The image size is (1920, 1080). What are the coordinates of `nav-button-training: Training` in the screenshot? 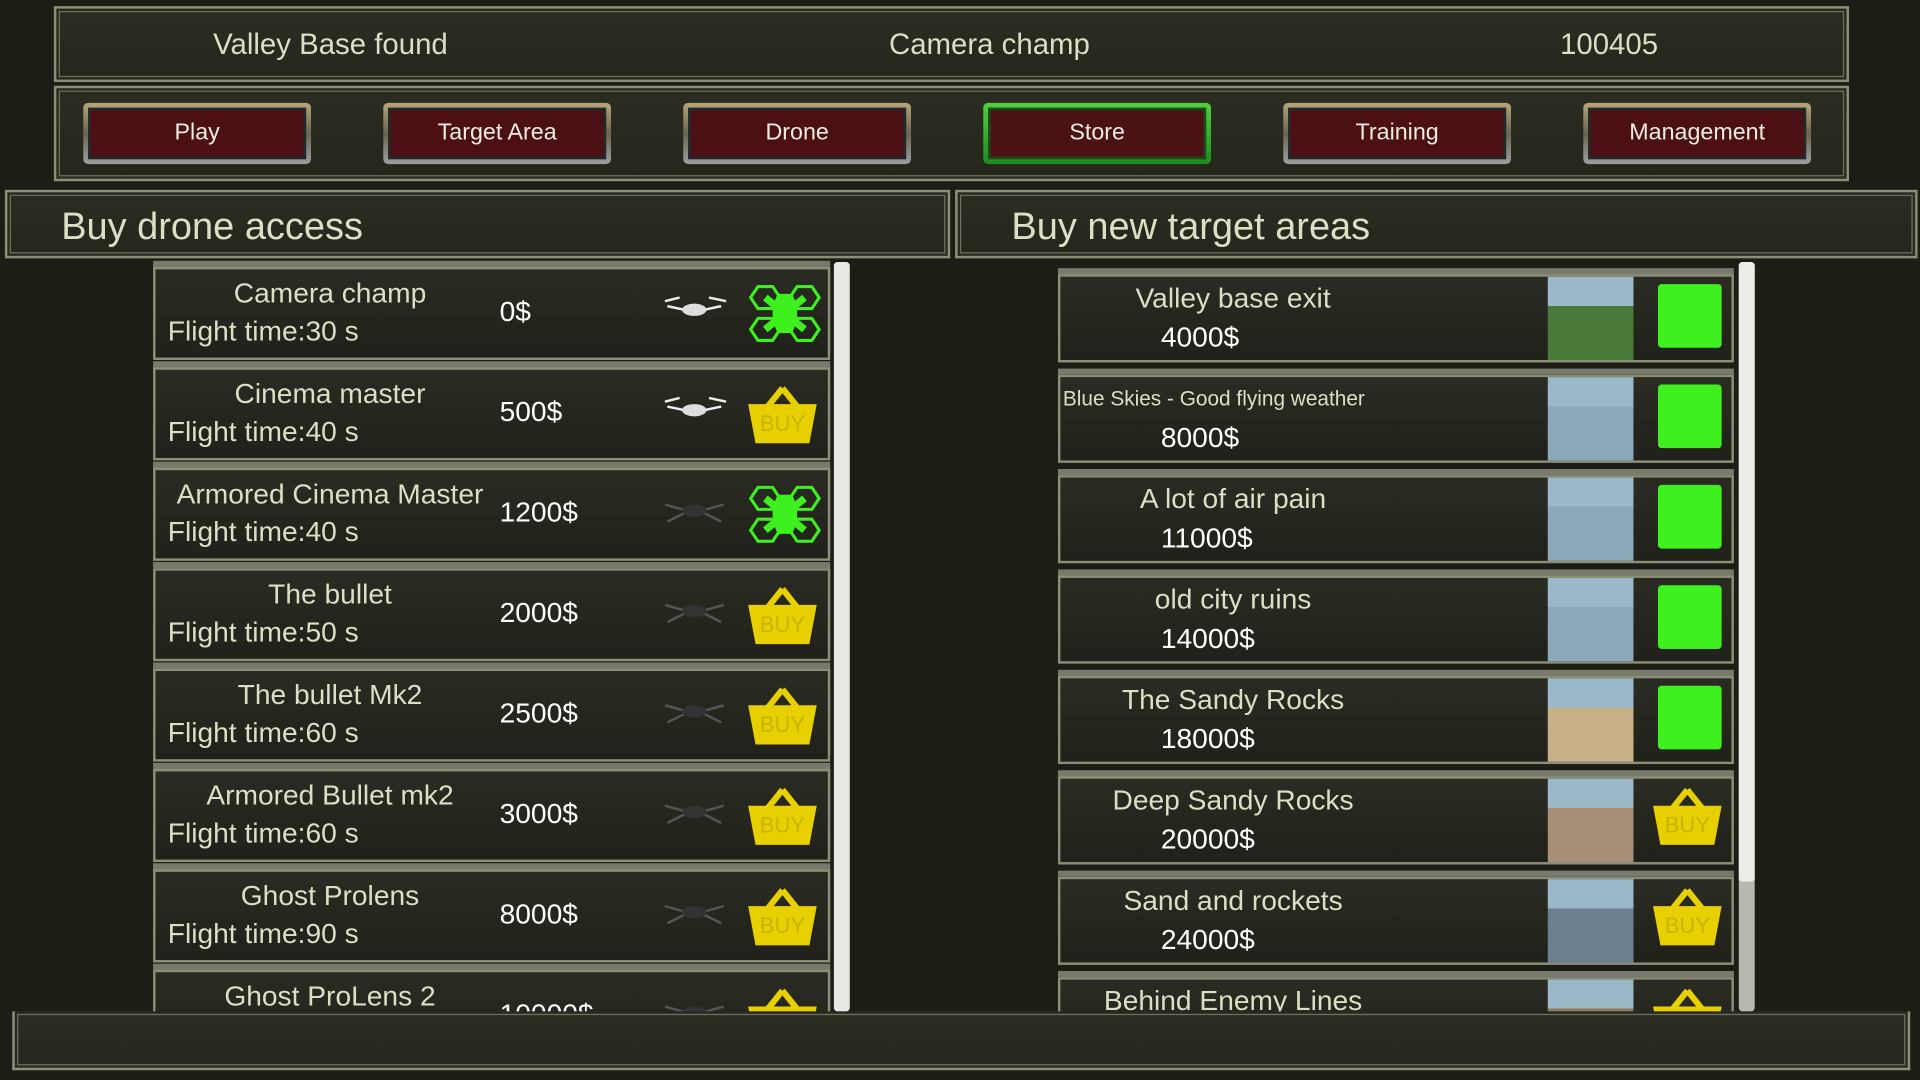 It's located at (1397, 133).